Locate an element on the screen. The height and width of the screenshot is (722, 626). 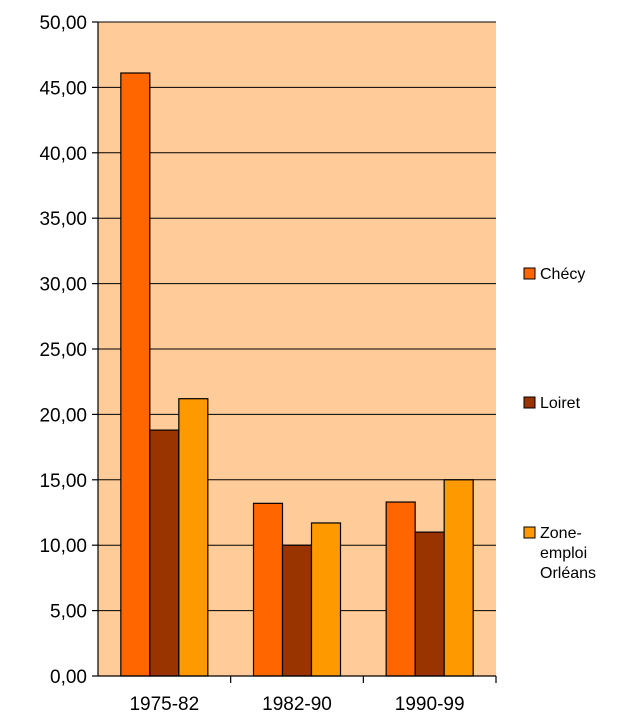
y-tick-label: 10,00 is located at coordinates (63, 546).